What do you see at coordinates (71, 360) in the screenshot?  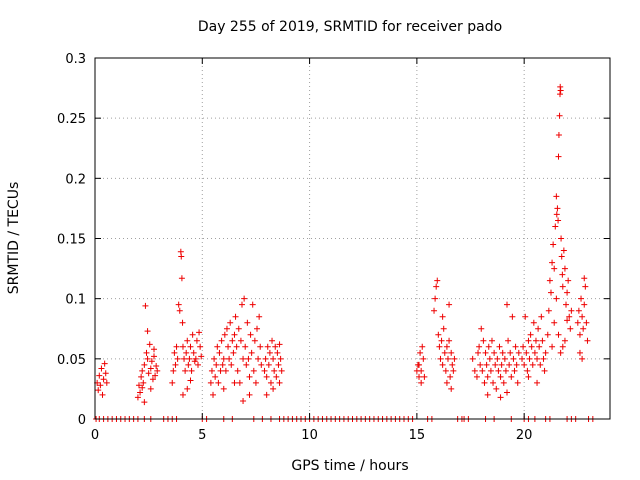 I see `y-tick-label: 0.05` at bounding box center [71, 360].